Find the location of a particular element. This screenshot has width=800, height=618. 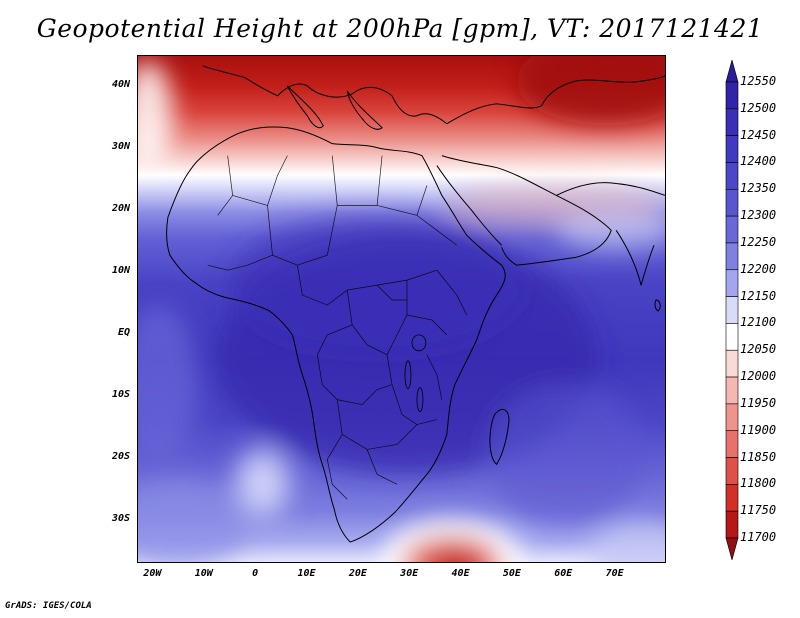

lon-tick-20w: 20W is located at coordinates (152, 573).